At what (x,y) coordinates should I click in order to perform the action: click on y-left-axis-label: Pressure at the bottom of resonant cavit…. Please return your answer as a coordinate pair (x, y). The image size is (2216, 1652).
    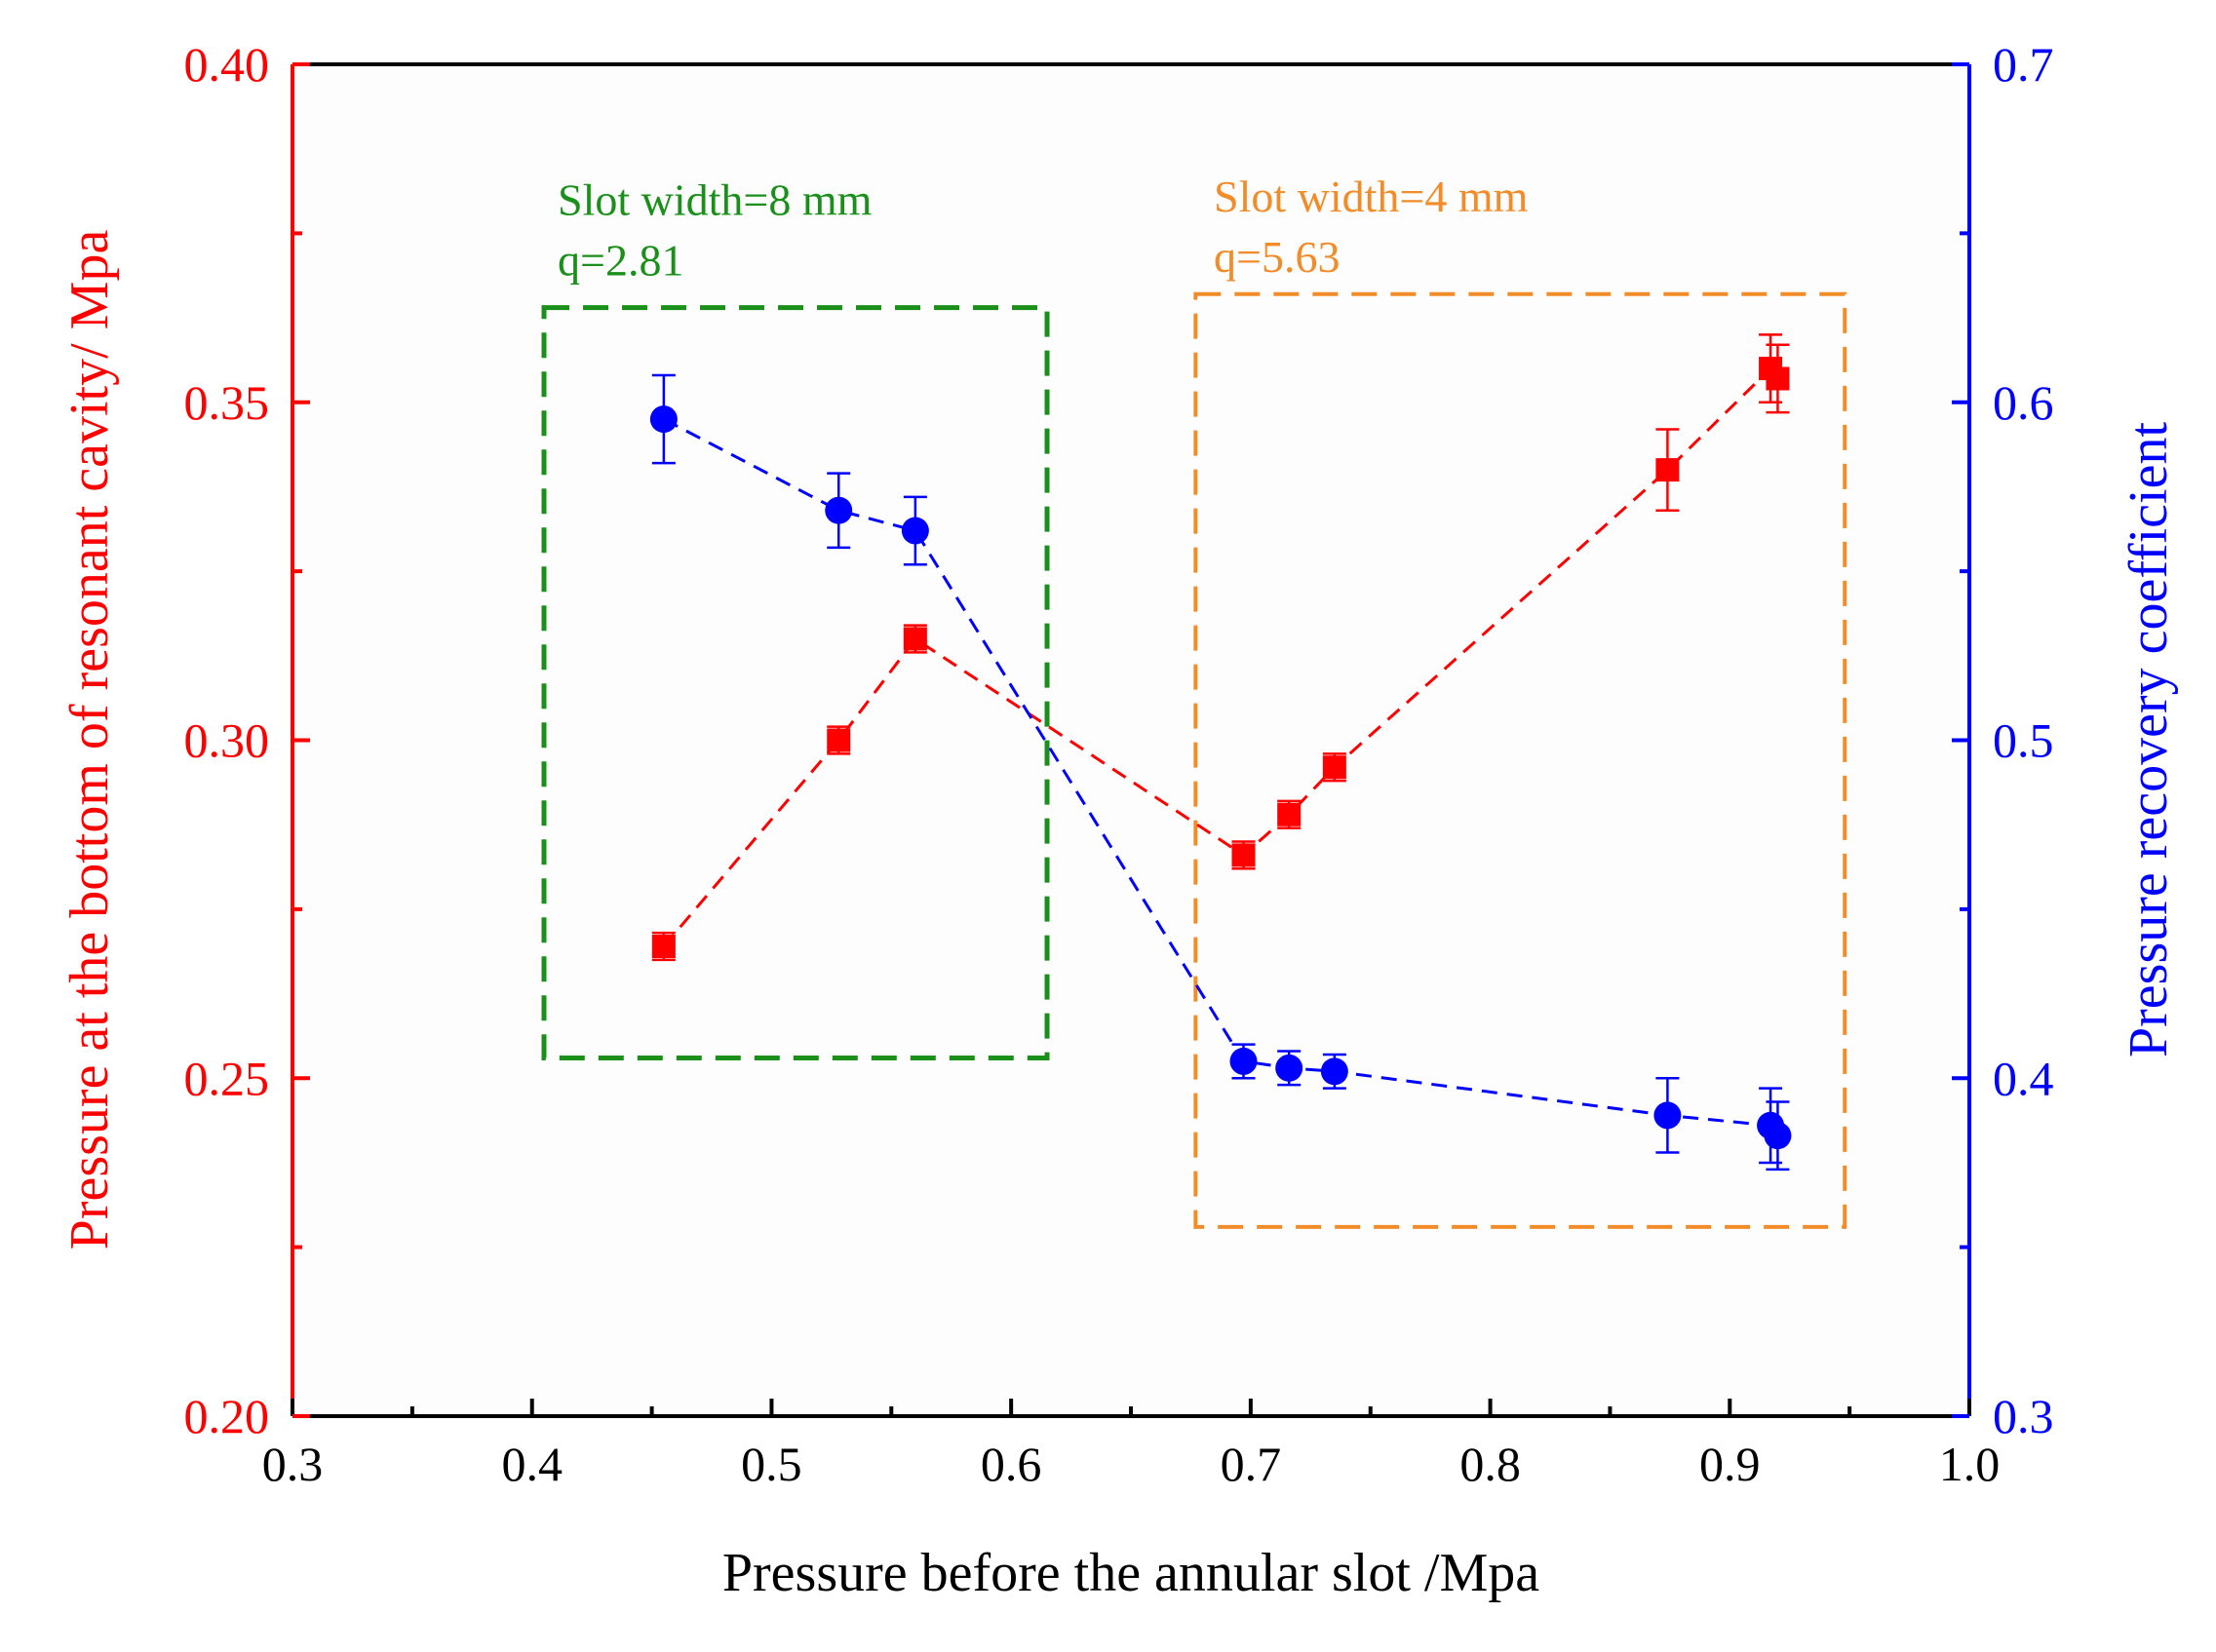
    Looking at the image, I should click on (89, 740).